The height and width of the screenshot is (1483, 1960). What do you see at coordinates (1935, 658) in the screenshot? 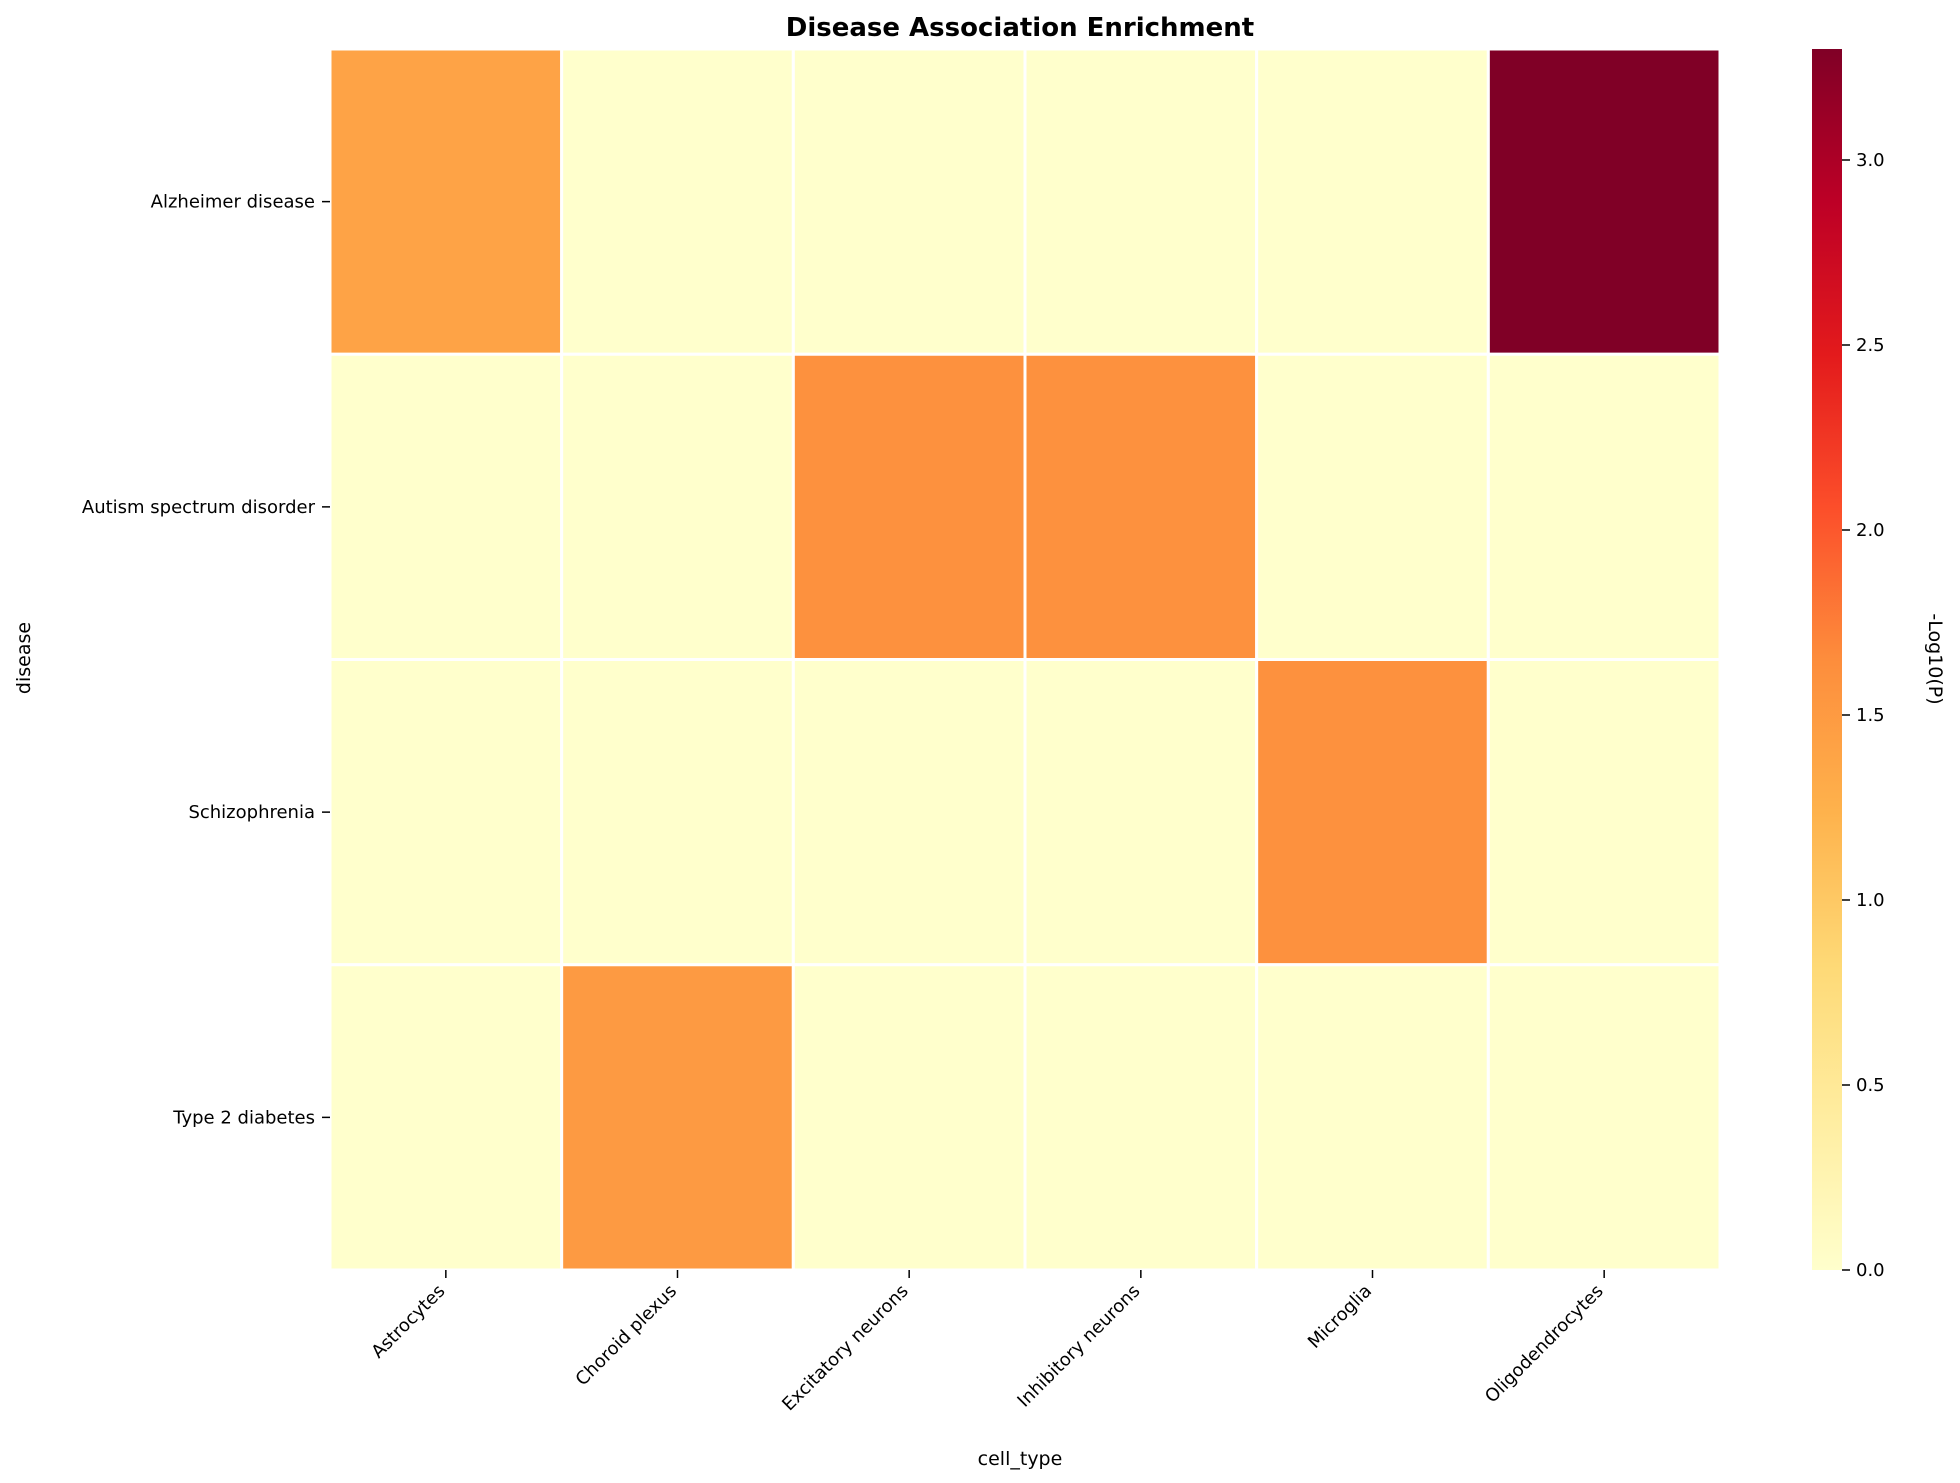
I see `colorbar-label: -Log10(P)` at bounding box center [1935, 658].